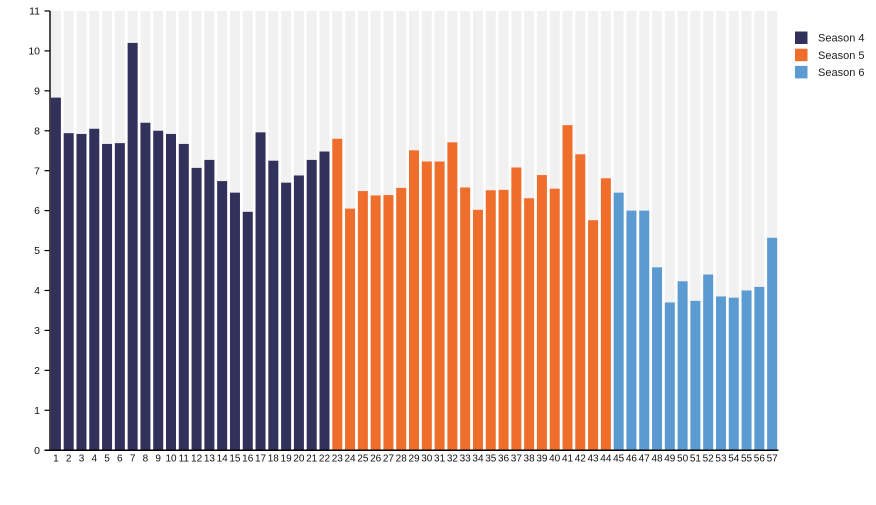 The width and height of the screenshot is (876, 505). I want to click on svg-text: 18, so click(274, 459).